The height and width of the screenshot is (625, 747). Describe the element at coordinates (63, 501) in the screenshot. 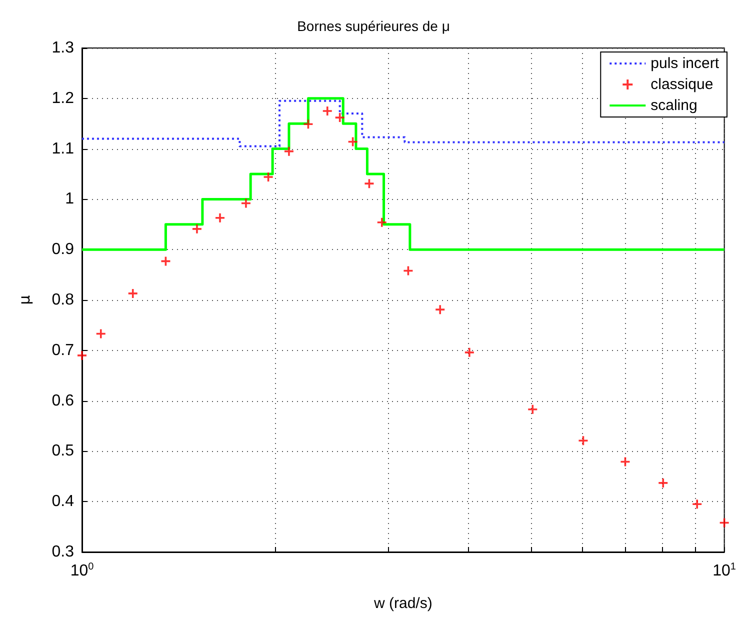

I see `y-tick-label: 0.4` at that location.